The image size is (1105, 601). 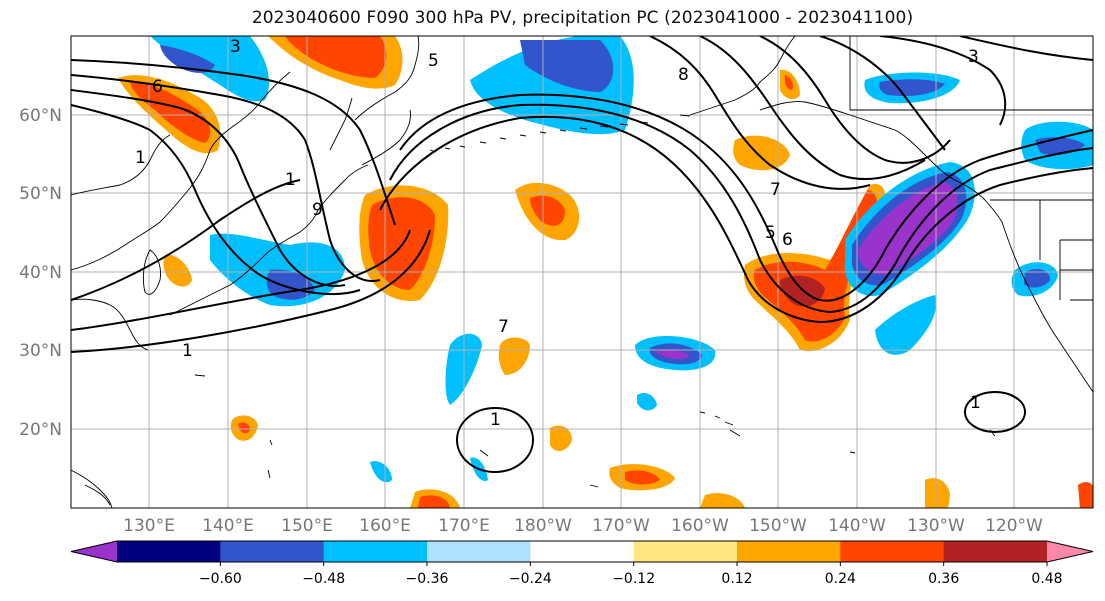 What do you see at coordinates (736, 579) in the screenshot?
I see `colorbar-tick-label: 0.12` at bounding box center [736, 579].